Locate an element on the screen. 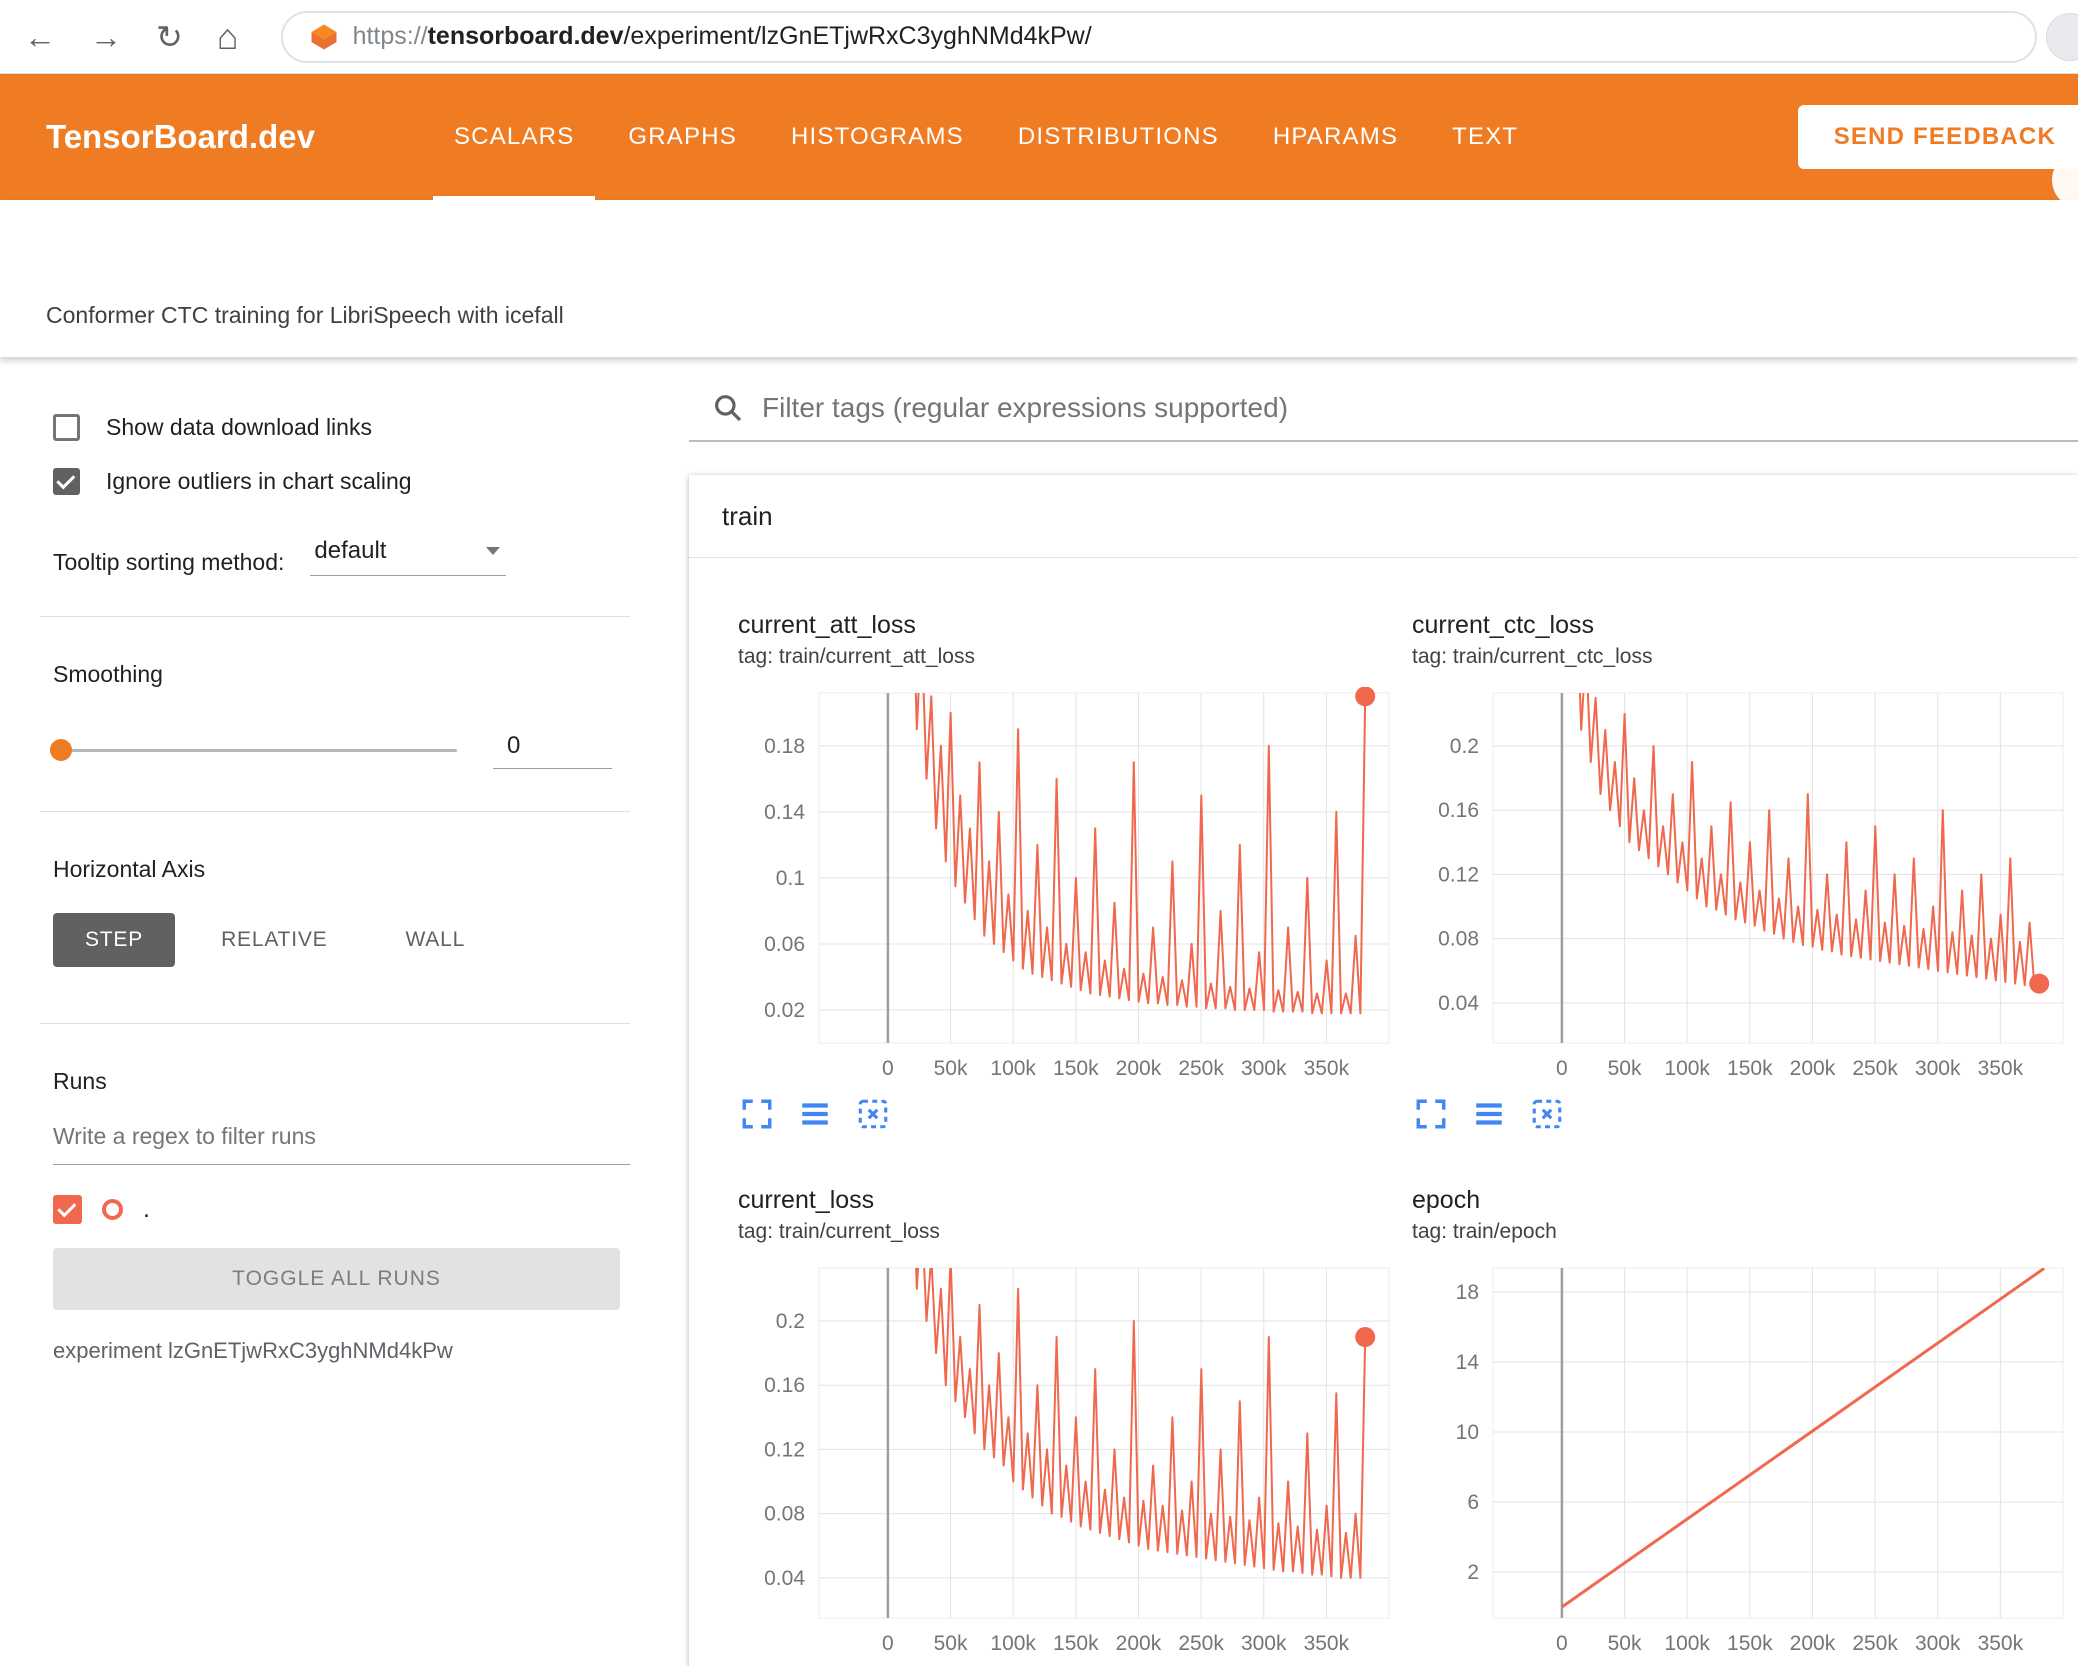  axis-relative-button: RELATIVE is located at coordinates (274, 939).